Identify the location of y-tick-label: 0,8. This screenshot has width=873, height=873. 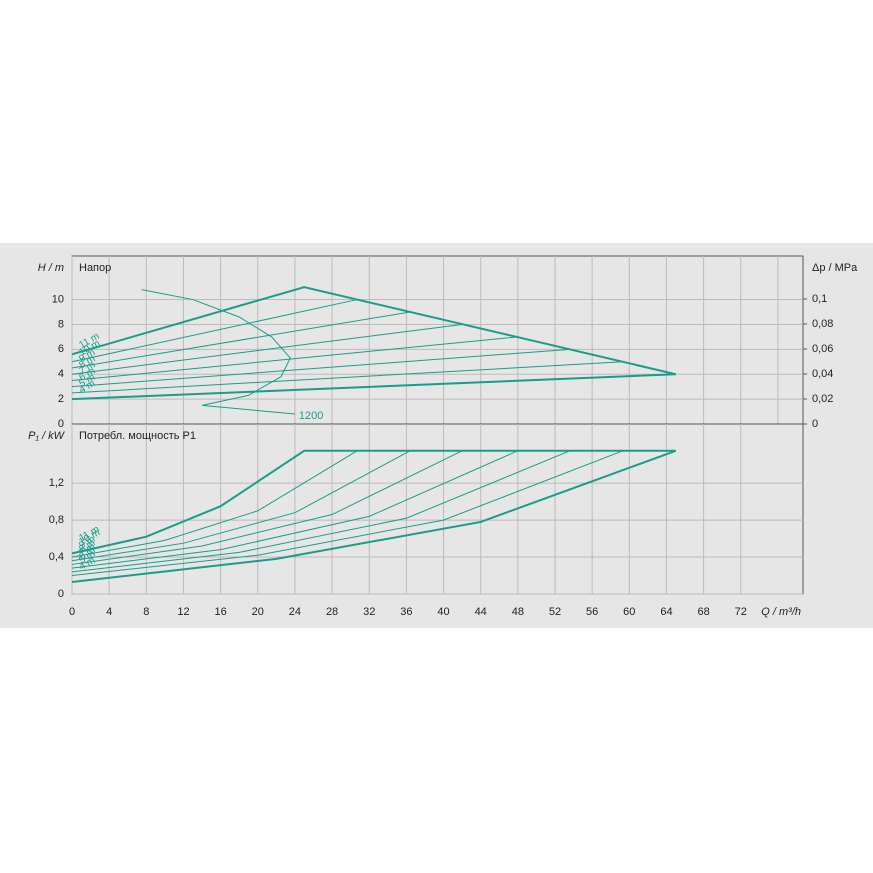
(56, 520).